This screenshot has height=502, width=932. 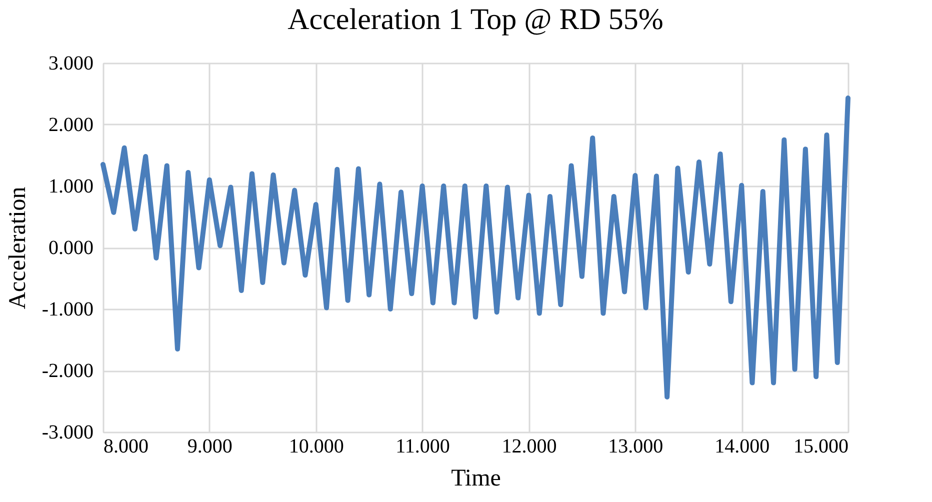 What do you see at coordinates (68, 309) in the screenshot?
I see `y-tick-label: -1.000` at bounding box center [68, 309].